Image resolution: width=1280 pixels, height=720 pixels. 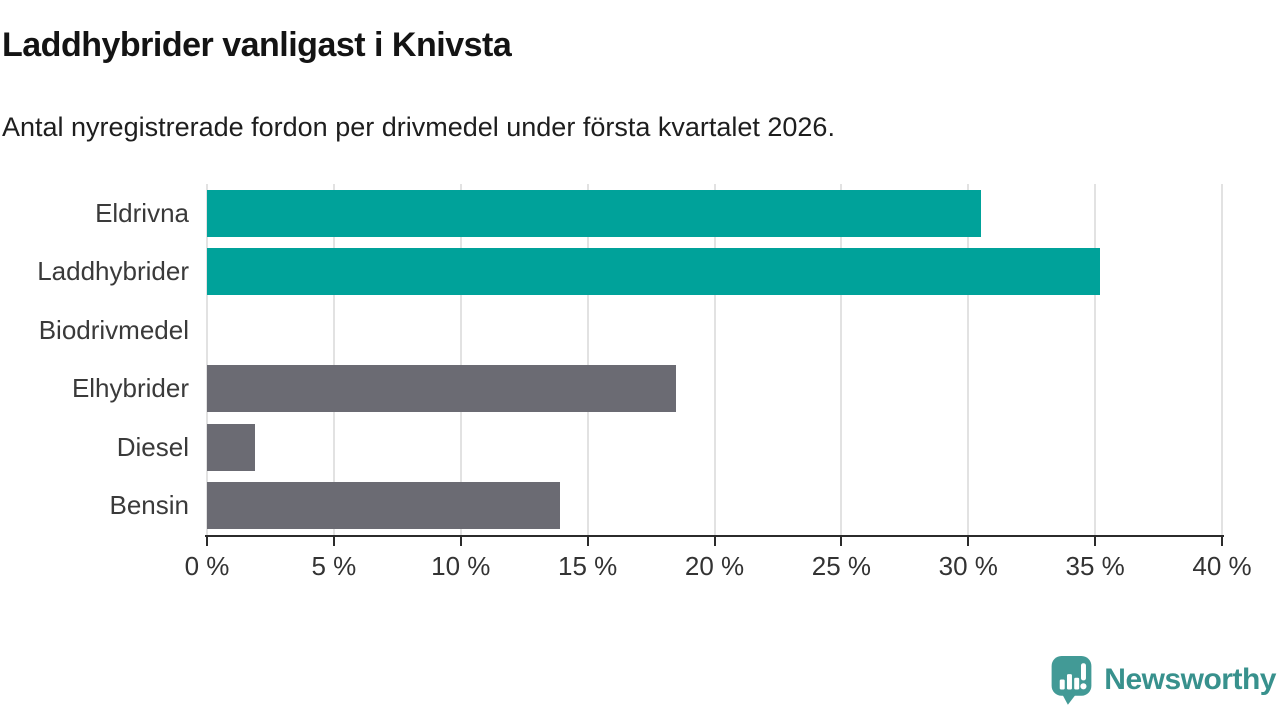 I want to click on bar-row-bensin, so click(x=714, y=506).